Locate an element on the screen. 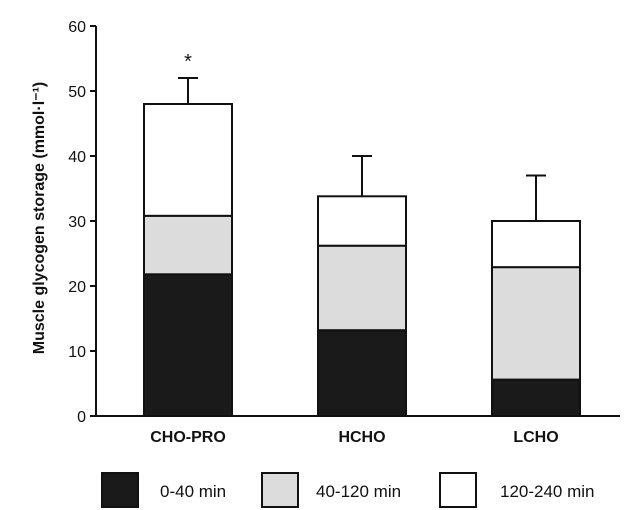  y-tick-label: 0 is located at coordinates (81, 417).